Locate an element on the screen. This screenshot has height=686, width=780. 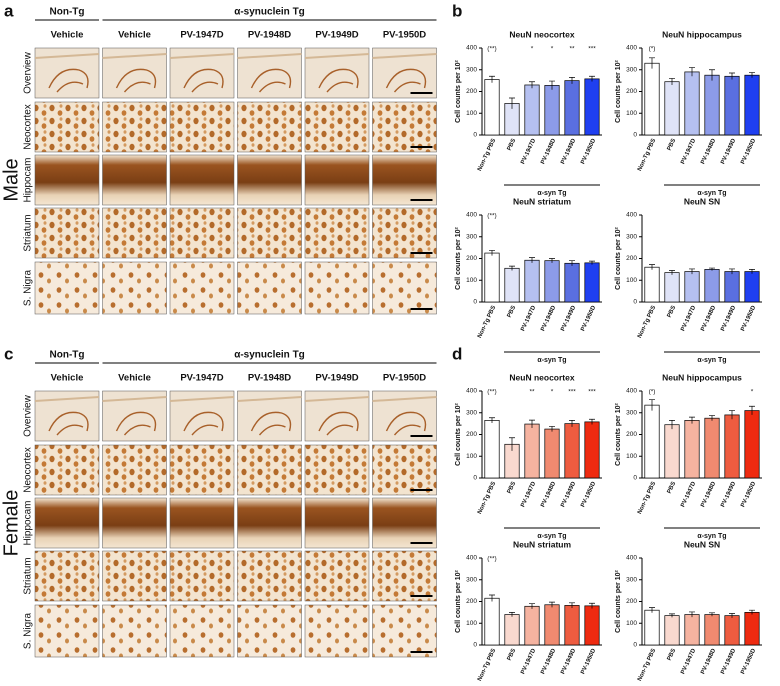
significance: (**) is located at coordinates (491, 392).